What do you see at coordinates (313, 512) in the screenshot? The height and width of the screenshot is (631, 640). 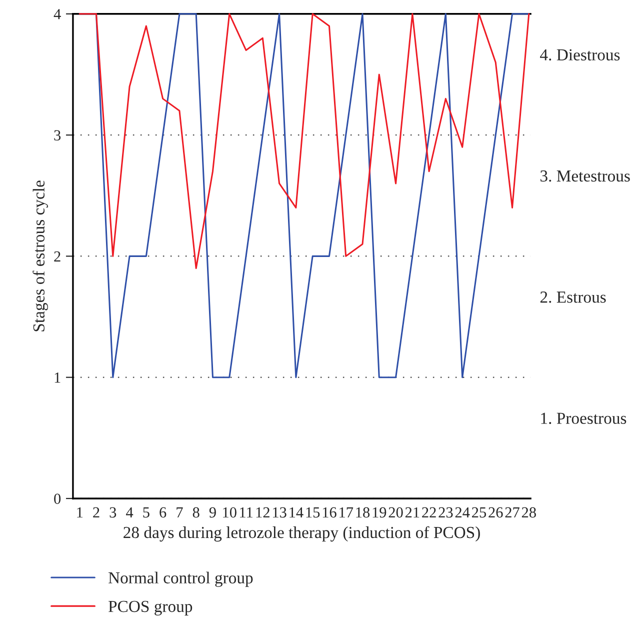 I see `x-tick-label: 15` at bounding box center [313, 512].